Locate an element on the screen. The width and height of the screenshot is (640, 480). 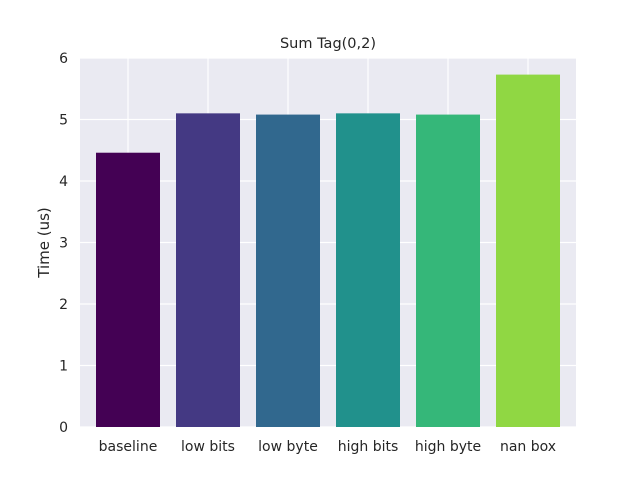
chart-title: Sum Tag(0,2) is located at coordinates (328, 44).